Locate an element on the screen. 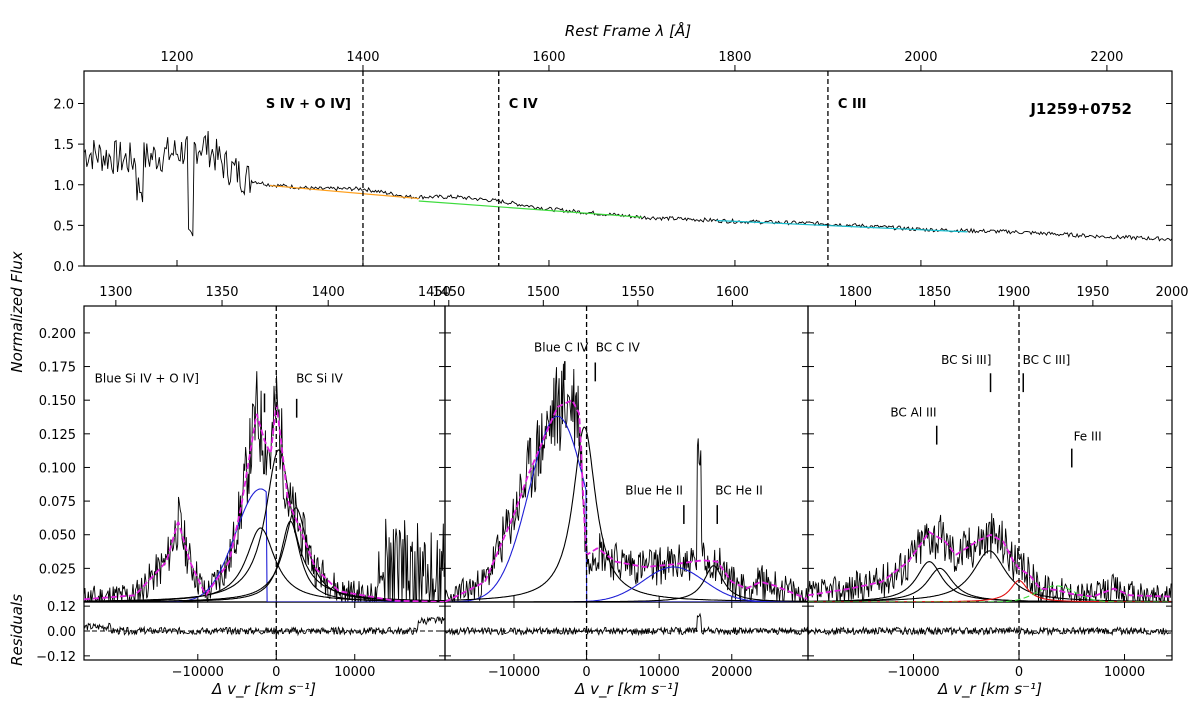 The height and width of the screenshot is (718, 1196). emission-line-label: C III is located at coordinates (852, 104).